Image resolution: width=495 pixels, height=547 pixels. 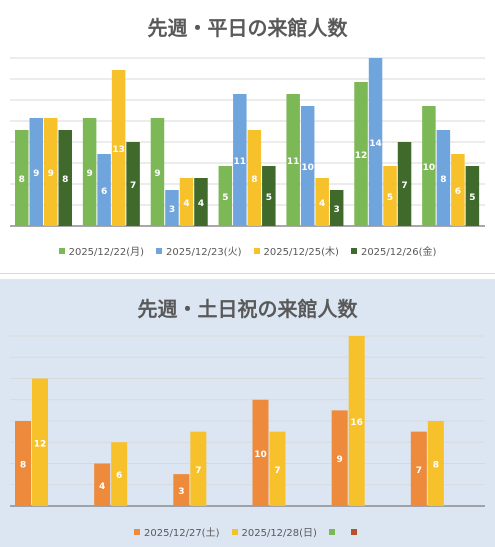 What do you see at coordinates (301, 252) in the screenshot?
I see `weekday-legend-label: 2025/12/25(木)` at bounding box center [301, 252].